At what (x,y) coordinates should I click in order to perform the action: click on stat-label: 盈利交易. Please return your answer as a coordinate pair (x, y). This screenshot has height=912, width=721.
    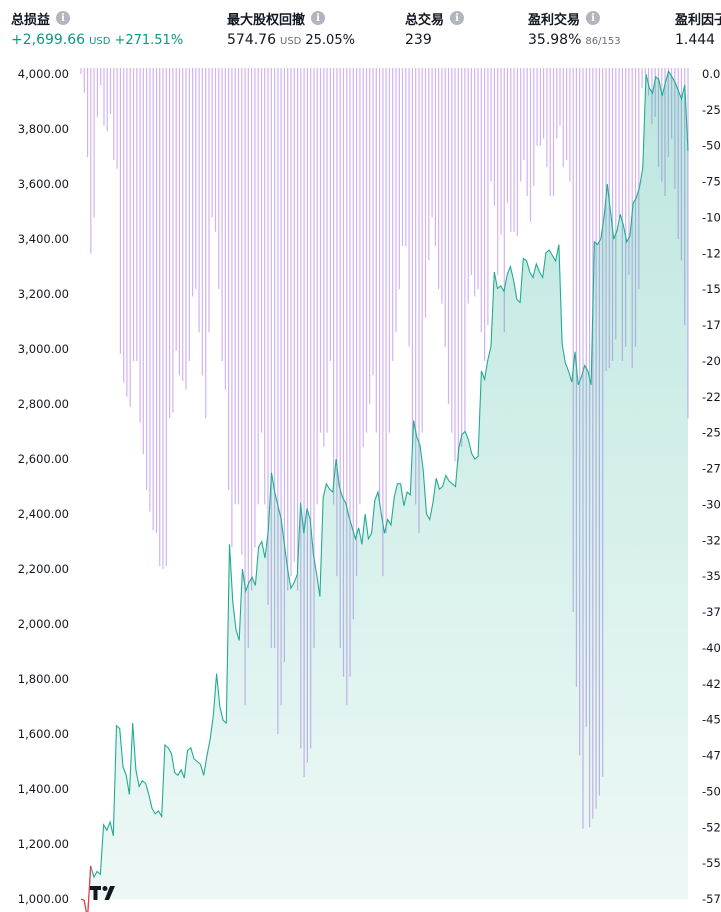
    Looking at the image, I should click on (554, 20).